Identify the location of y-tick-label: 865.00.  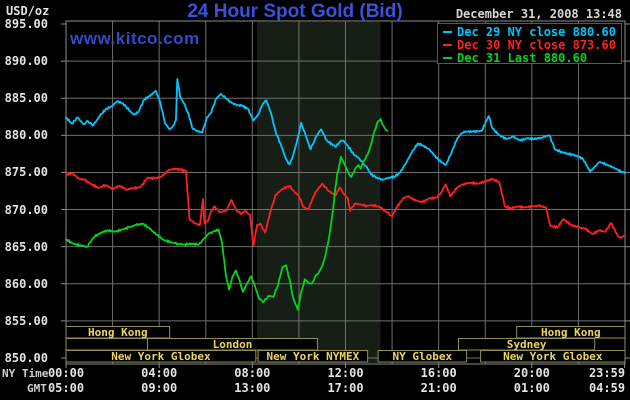
(26, 246).